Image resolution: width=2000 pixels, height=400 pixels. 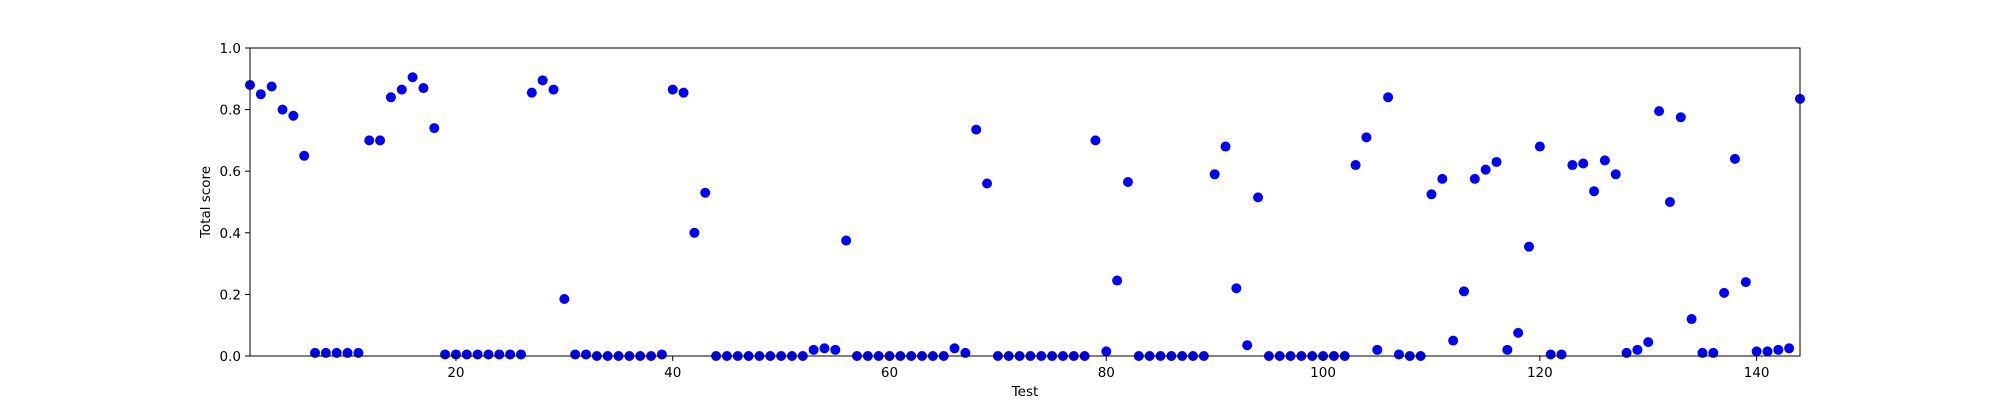 What do you see at coordinates (1323, 373) in the screenshot?
I see `x-tick-label: 100` at bounding box center [1323, 373].